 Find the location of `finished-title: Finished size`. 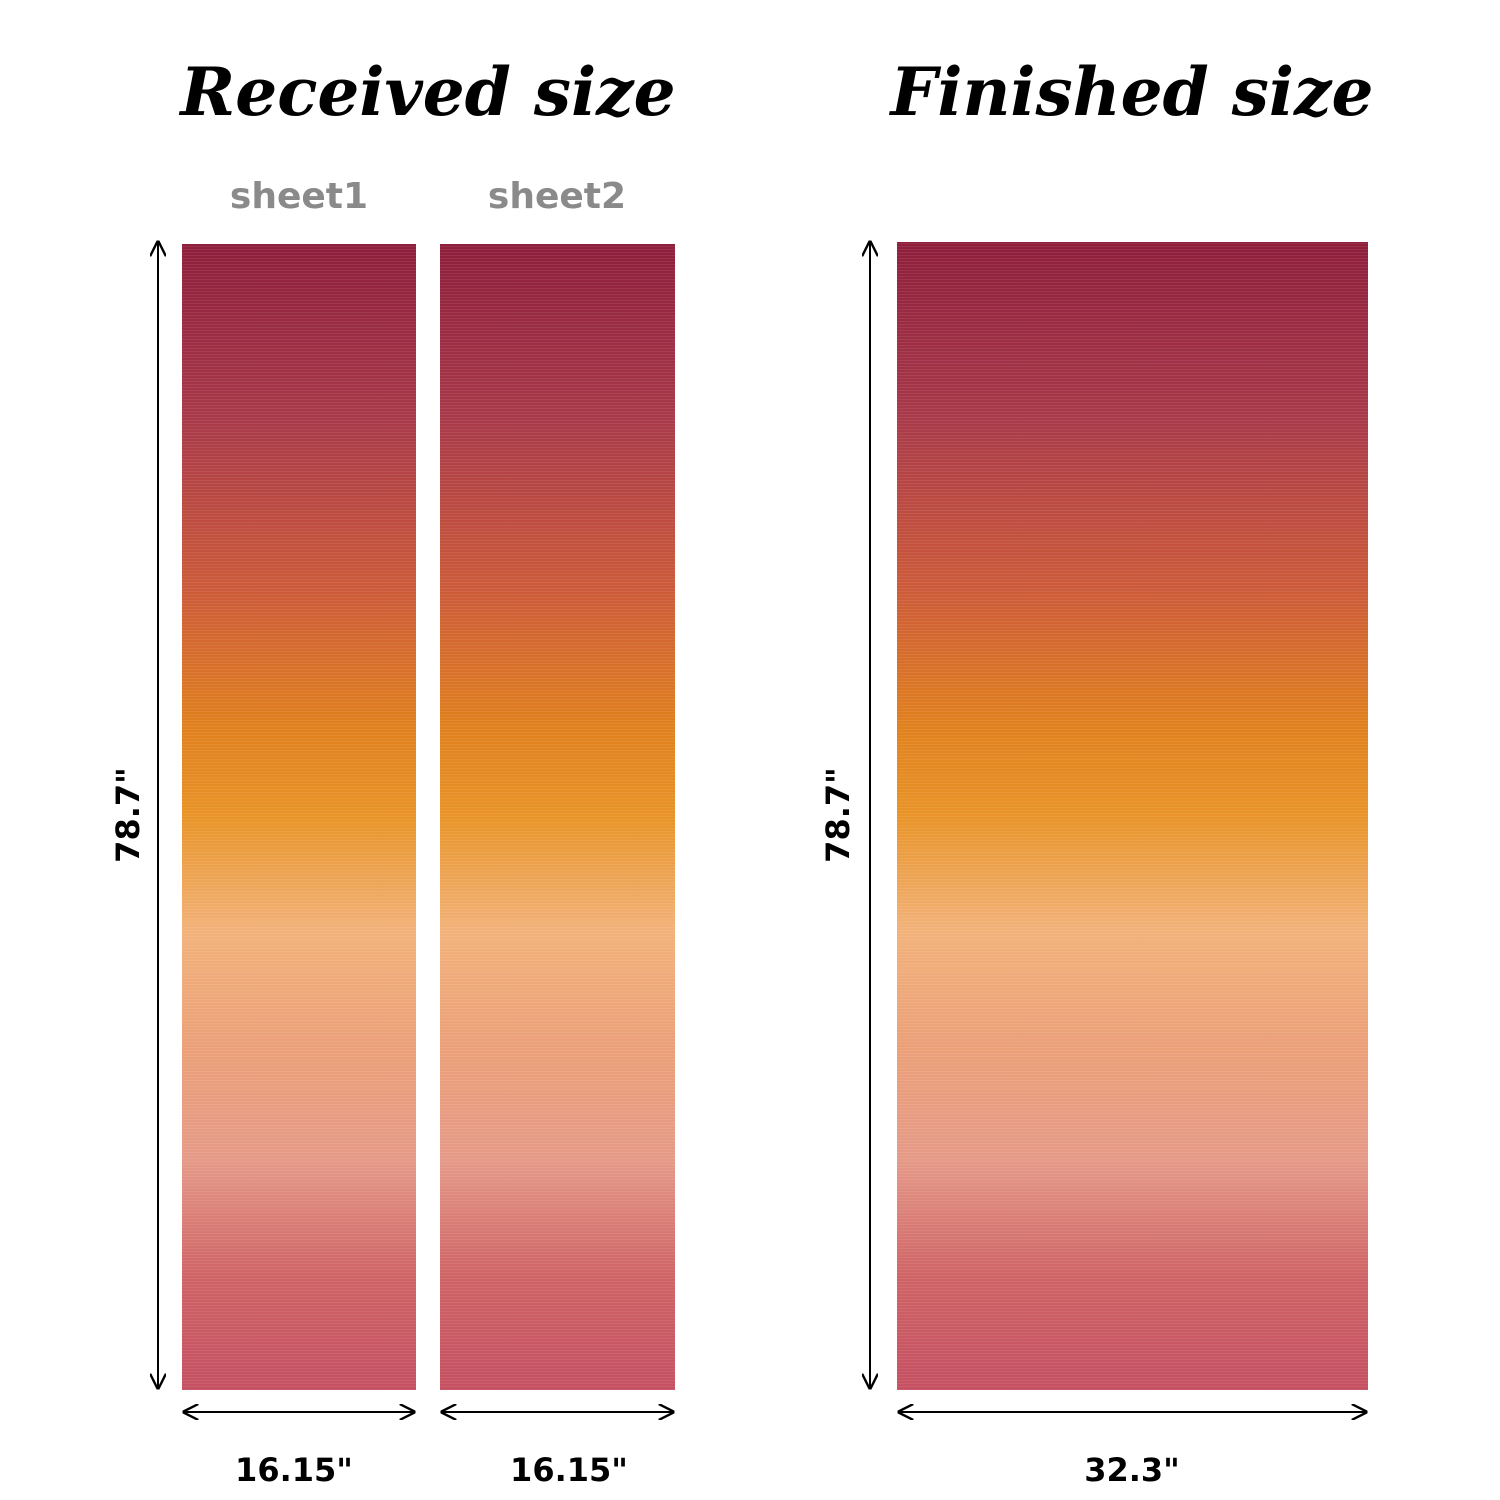

finished-title: Finished size is located at coordinates (1131, 92).